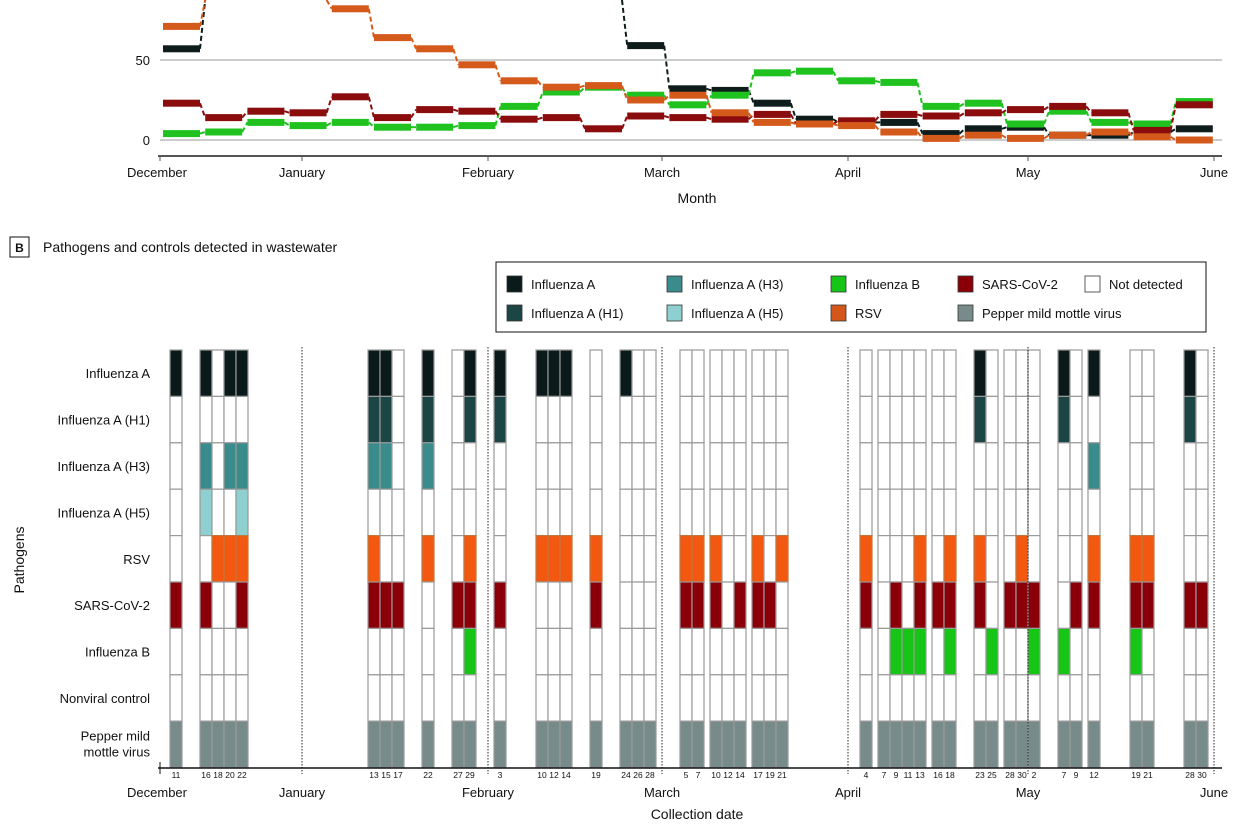 The height and width of the screenshot is (838, 1250). I want to click on date-label: 14, so click(566, 775).